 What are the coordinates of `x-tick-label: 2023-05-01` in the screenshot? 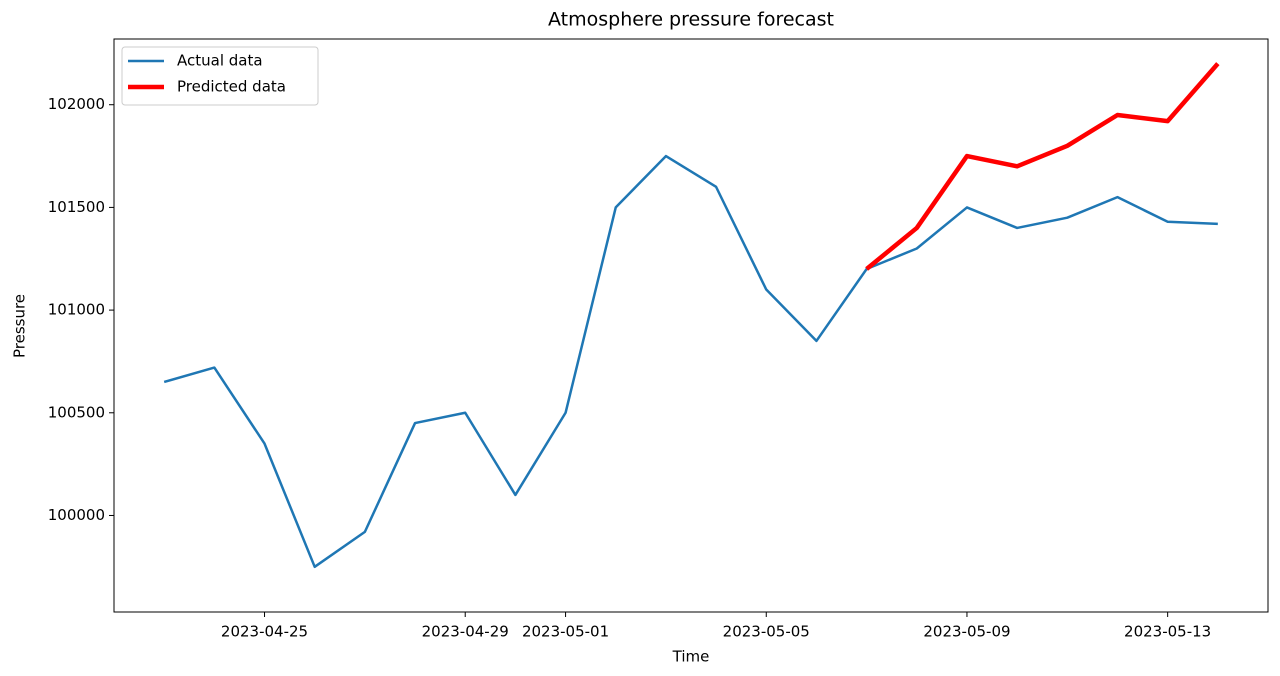 It's located at (565, 632).